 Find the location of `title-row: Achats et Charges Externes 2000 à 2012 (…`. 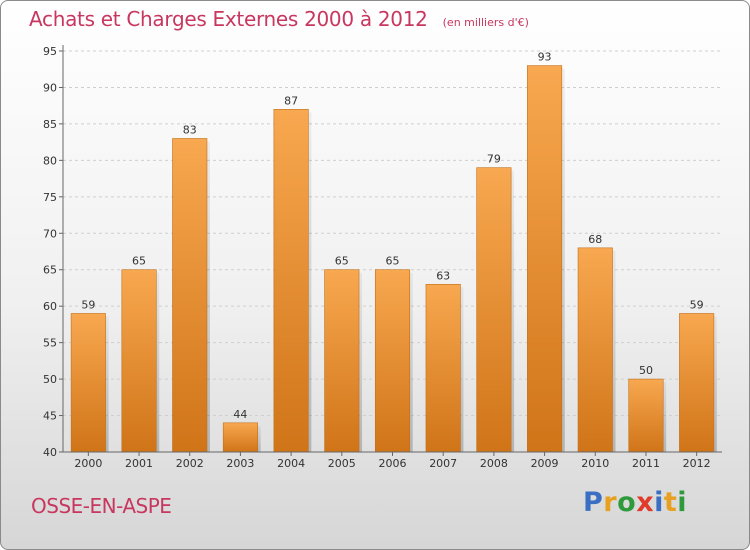

title-row: Achats et Charges Externes 2000 à 2012 (… is located at coordinates (279, 19).